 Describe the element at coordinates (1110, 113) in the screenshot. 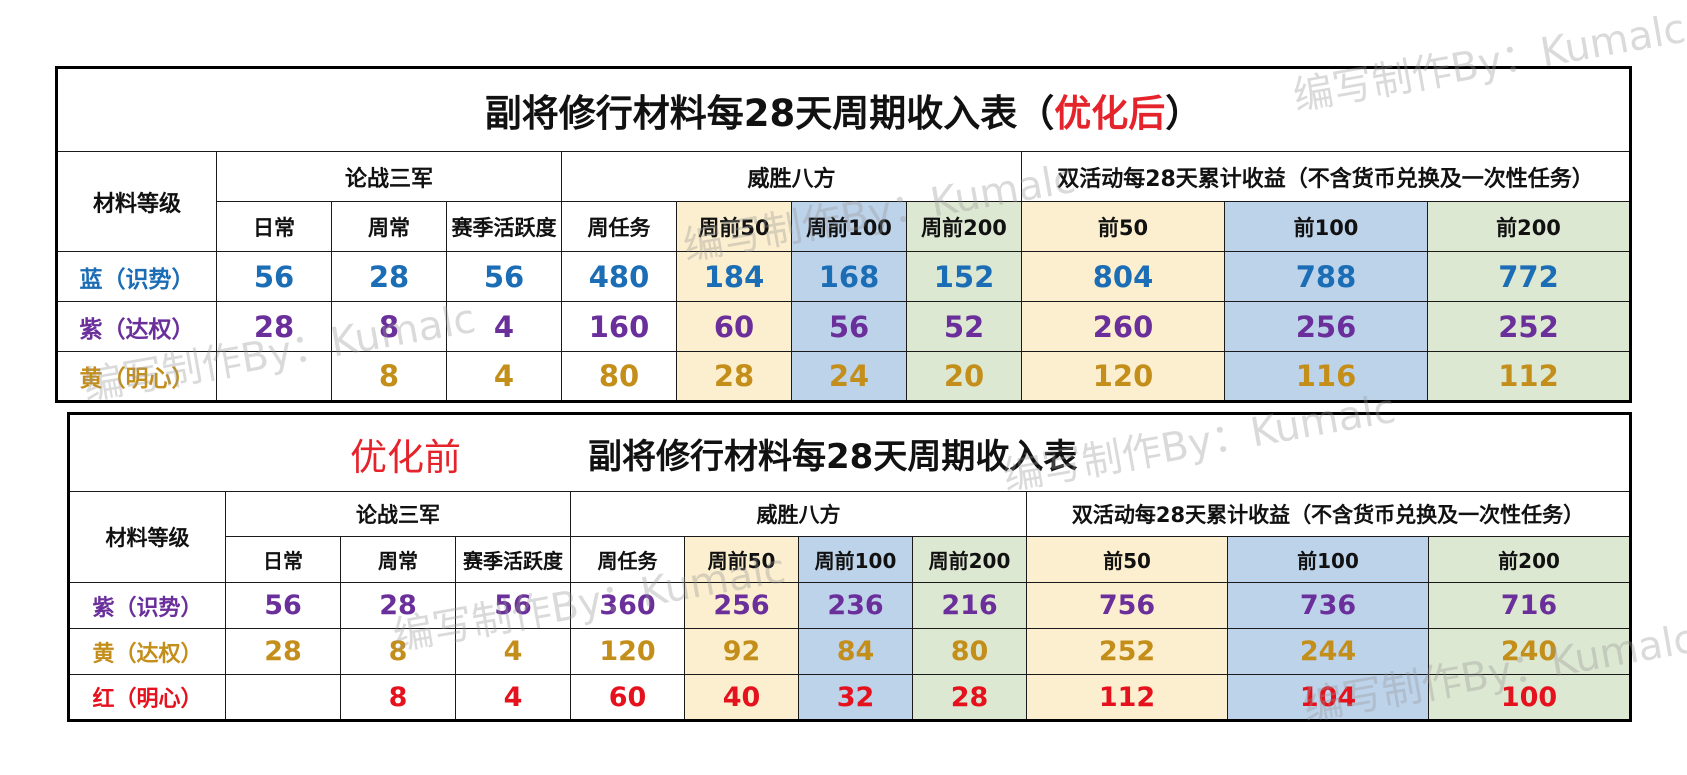

I see `title-optimized-after: 优化后` at that location.